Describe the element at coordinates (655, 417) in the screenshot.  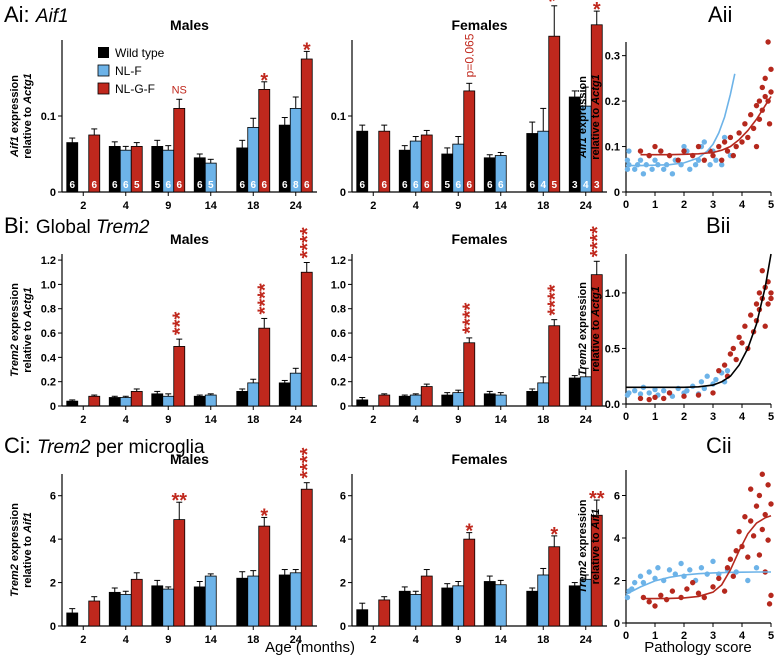
I see `Bii-x-tick-label: 1` at that location.